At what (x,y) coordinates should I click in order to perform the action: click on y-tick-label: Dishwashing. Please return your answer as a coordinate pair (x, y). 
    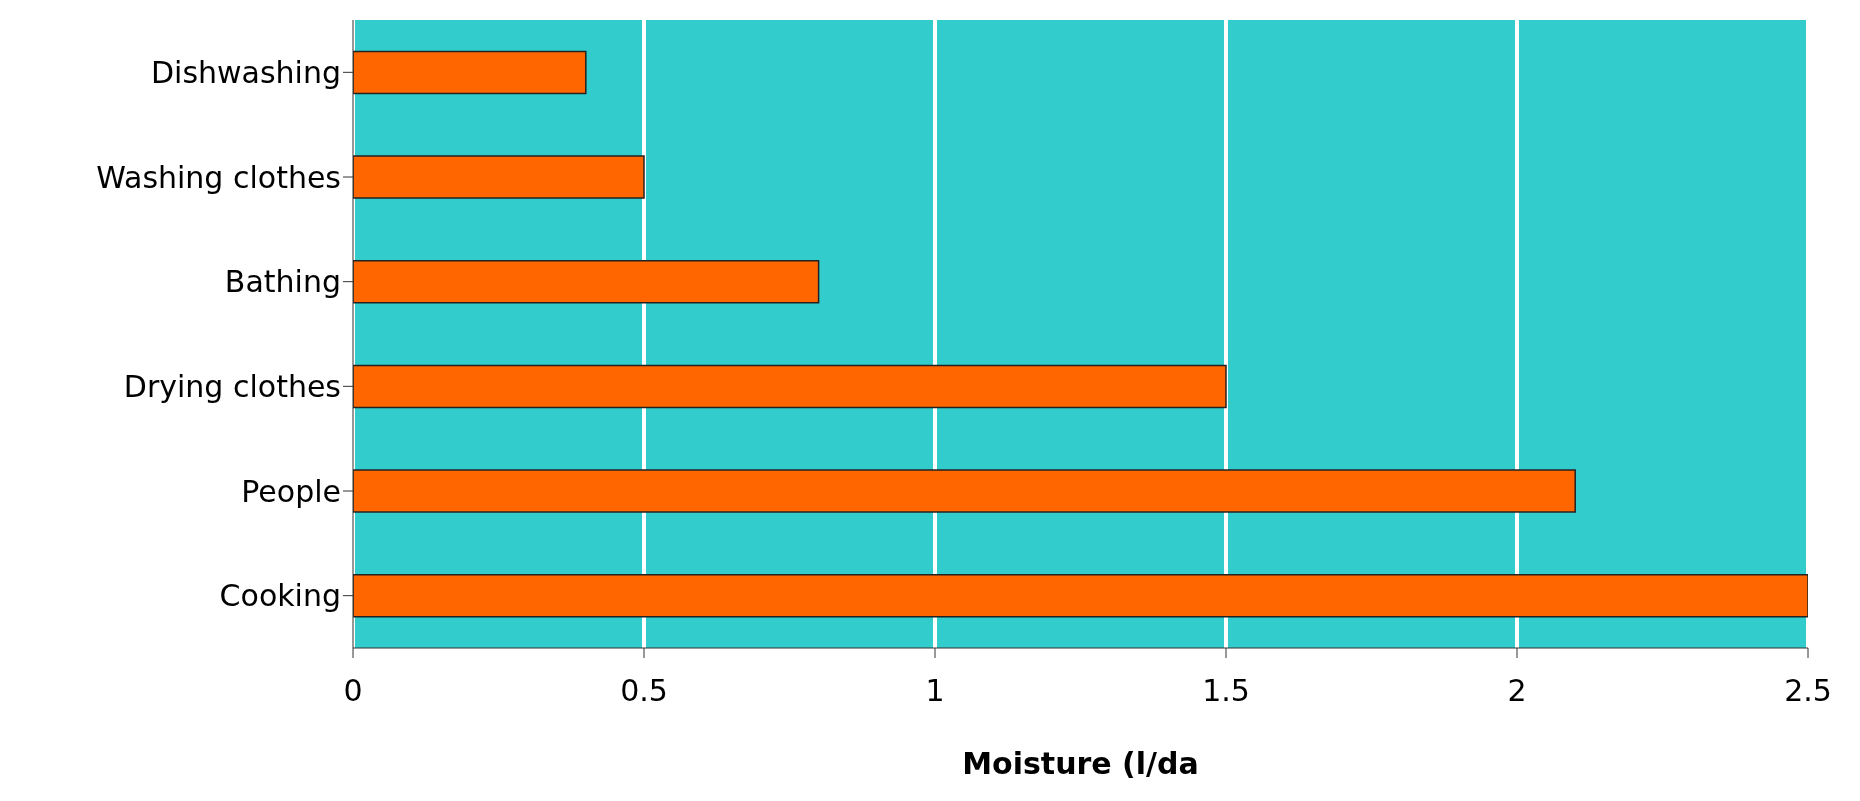
    Looking at the image, I should click on (245, 72).